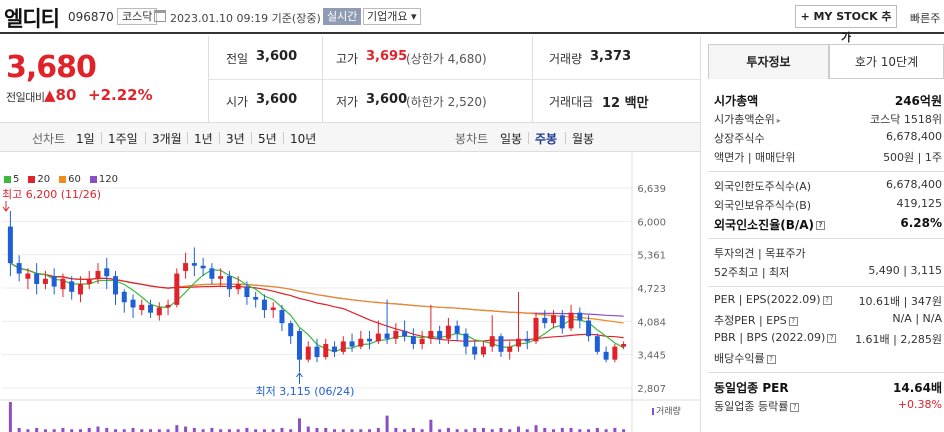 This screenshot has height=432, width=944. What do you see at coordinates (299, 378) in the screenshot?
I see `low-arrow-icon` at bounding box center [299, 378].